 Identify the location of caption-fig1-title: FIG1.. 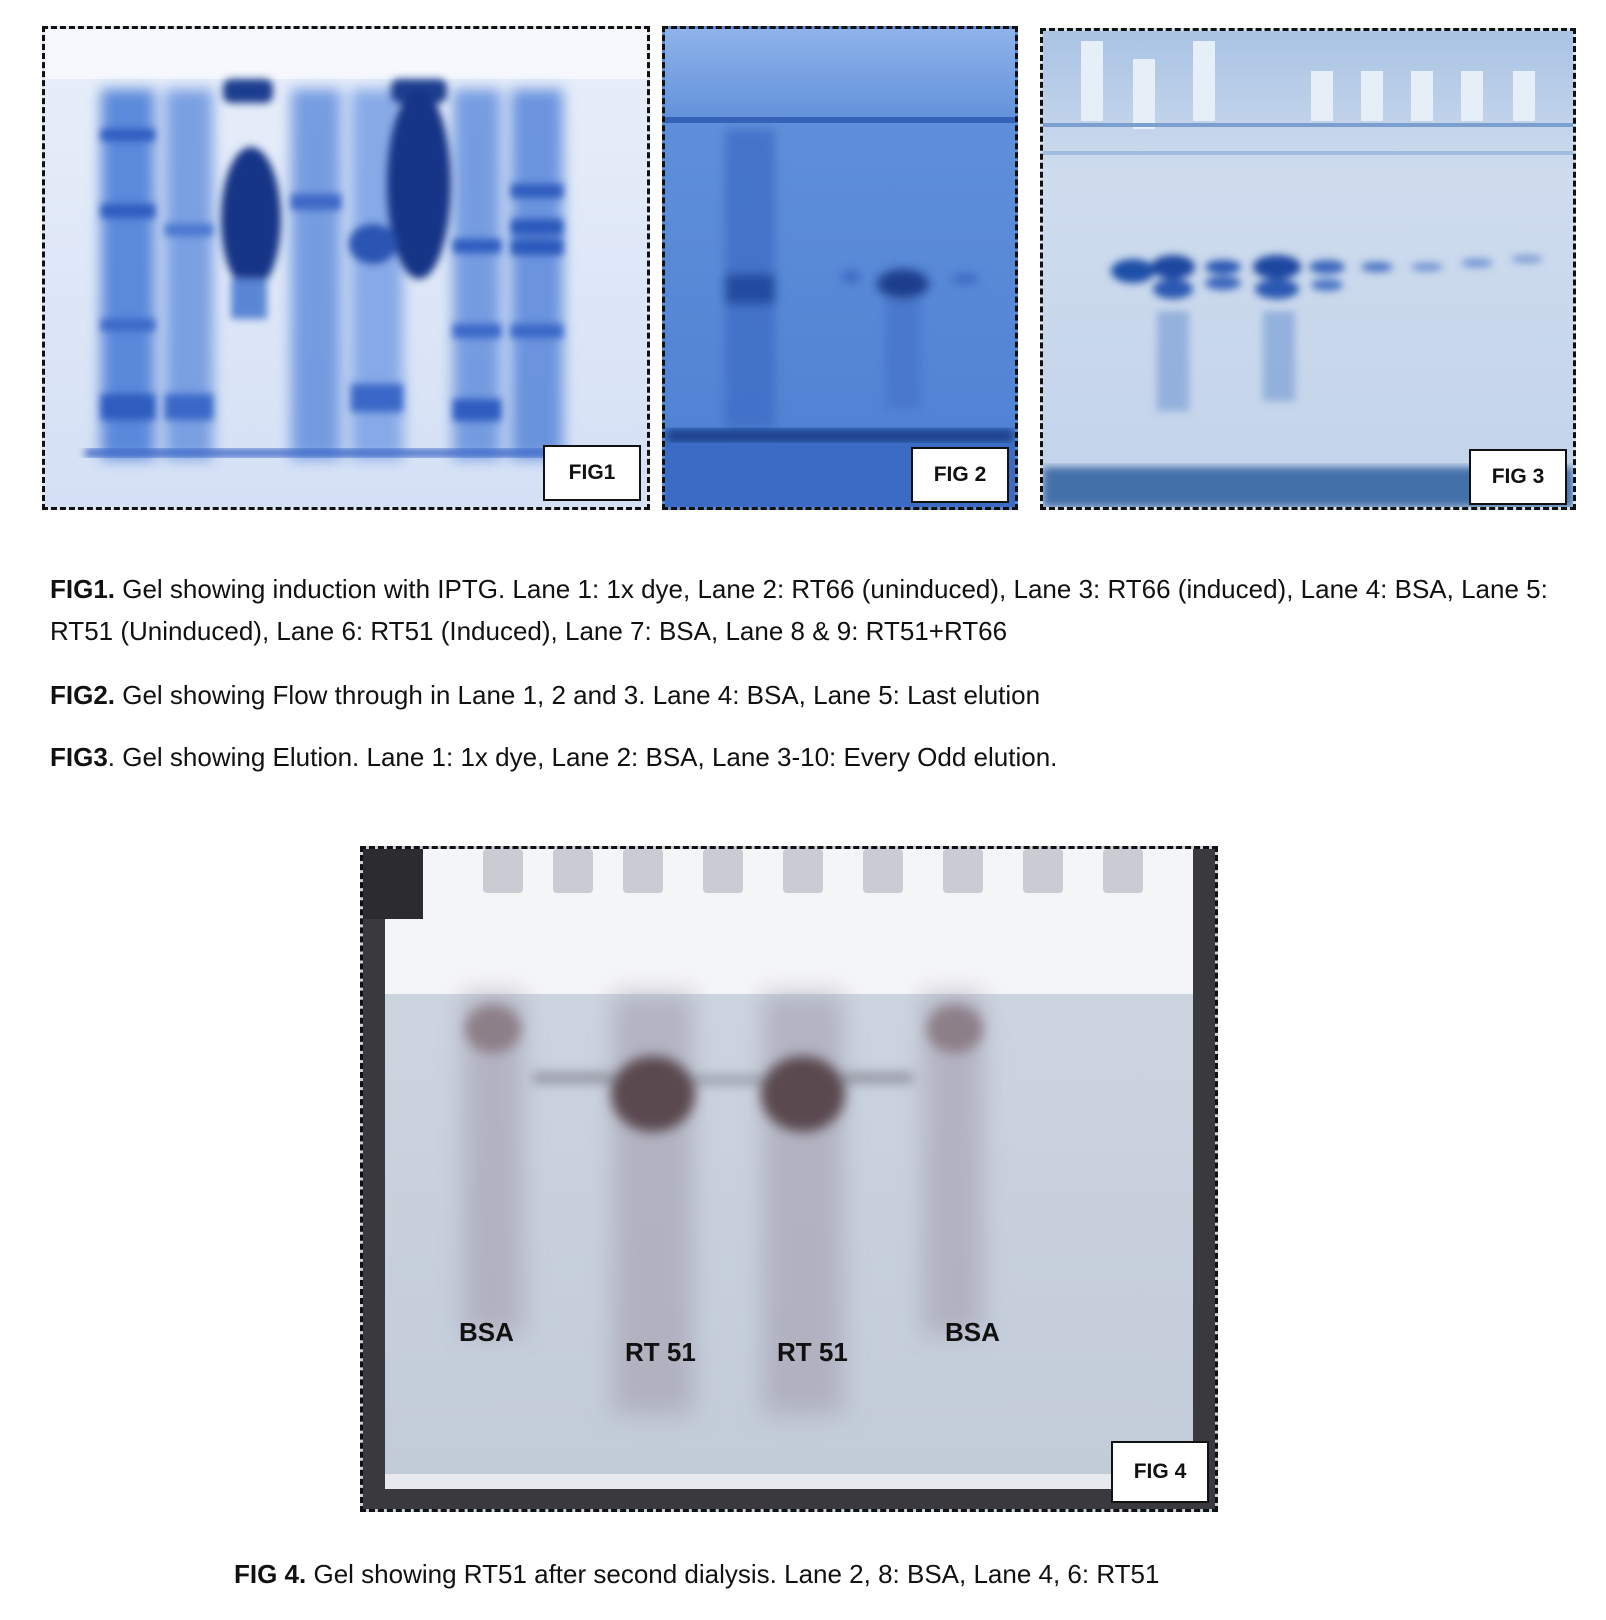
(83, 589).